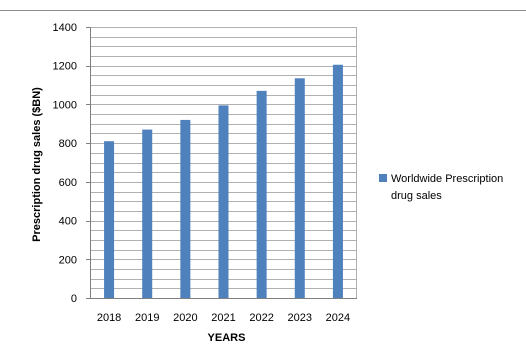  I want to click on bar-2020, so click(185, 209).